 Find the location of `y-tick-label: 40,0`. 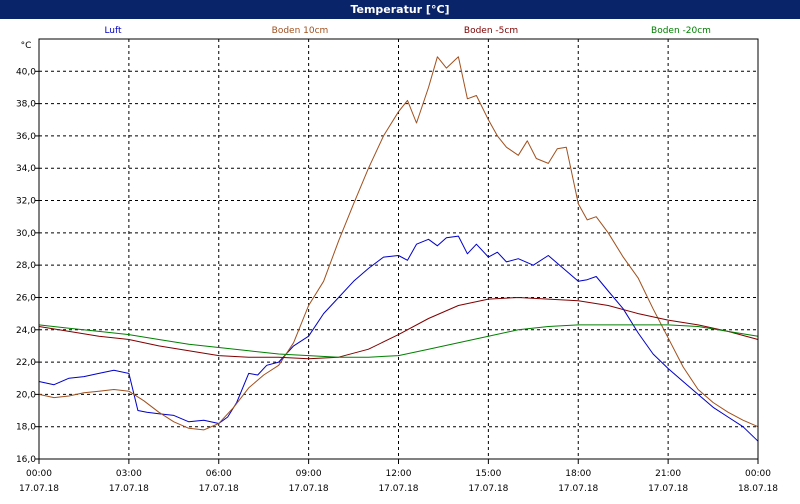

y-tick-label: 40,0 is located at coordinates (26, 72).